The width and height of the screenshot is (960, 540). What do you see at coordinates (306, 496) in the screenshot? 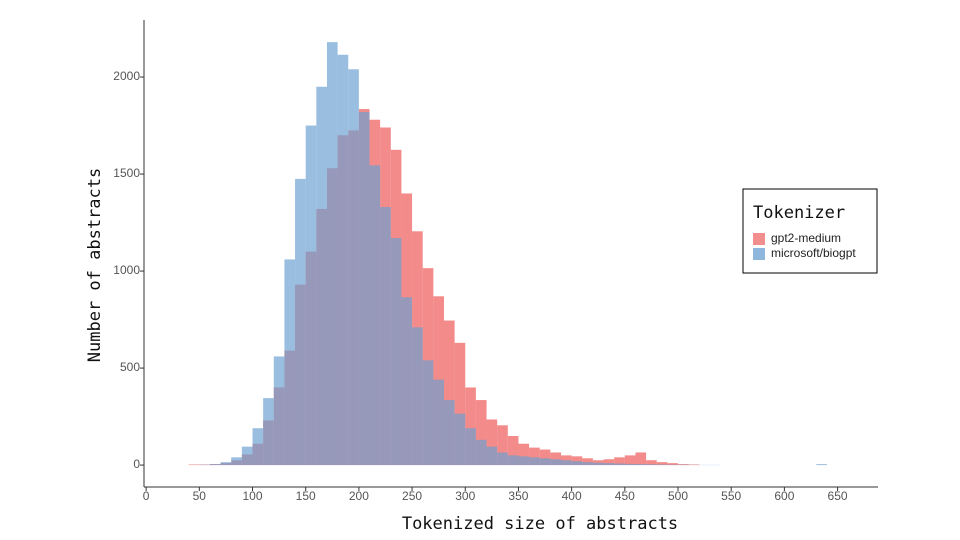
I see `x-tick-label: 150` at bounding box center [306, 496].